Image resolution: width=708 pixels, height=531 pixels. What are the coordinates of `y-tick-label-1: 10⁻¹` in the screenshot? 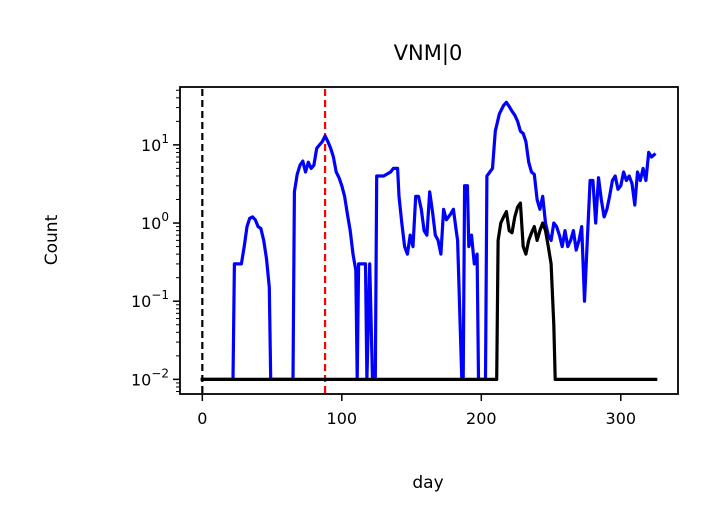 It's located at (150, 299).